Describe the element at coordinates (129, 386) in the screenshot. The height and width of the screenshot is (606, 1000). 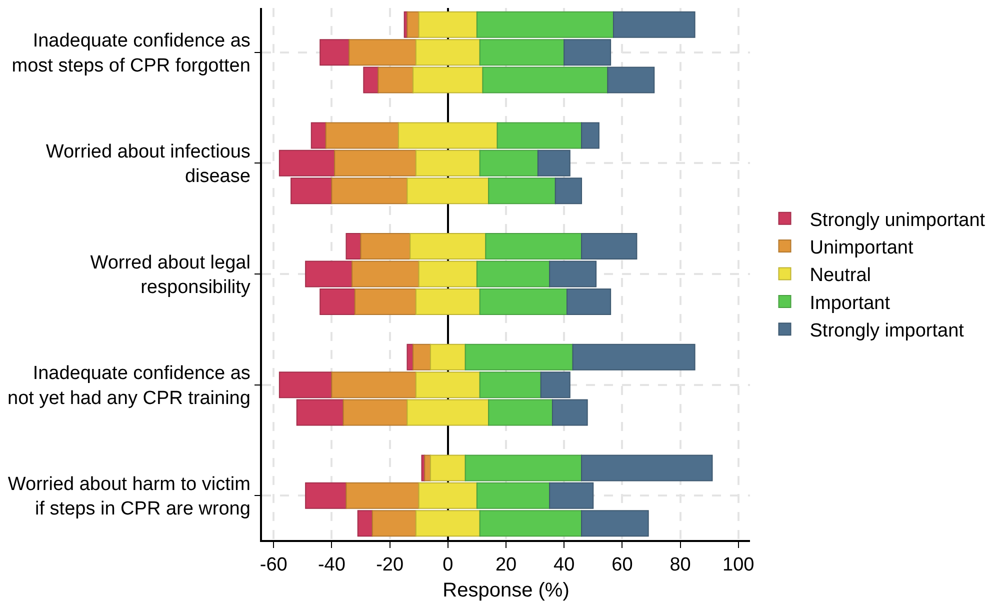
I see `y-tick-label: Inadequate confidence as not yet had any CPR training` at that location.